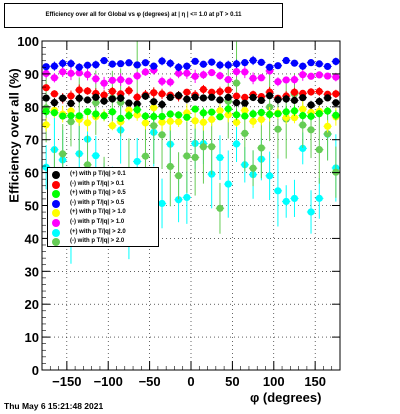  What do you see at coordinates (32, 206) in the screenshot?
I see `y-tick-label: 50` at bounding box center [32, 206].